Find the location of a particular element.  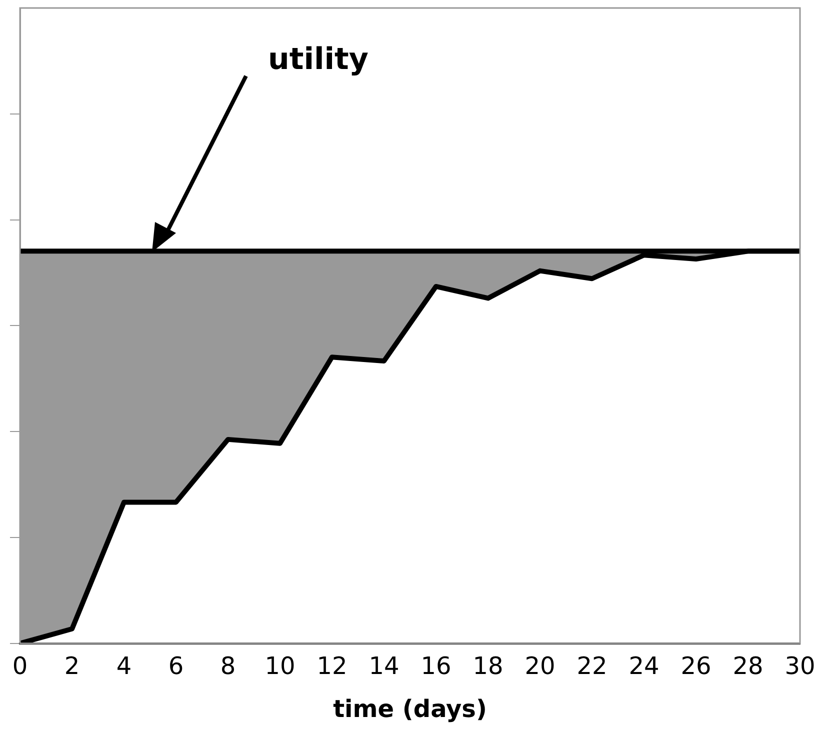

x-tick-label: 24 is located at coordinates (644, 666).